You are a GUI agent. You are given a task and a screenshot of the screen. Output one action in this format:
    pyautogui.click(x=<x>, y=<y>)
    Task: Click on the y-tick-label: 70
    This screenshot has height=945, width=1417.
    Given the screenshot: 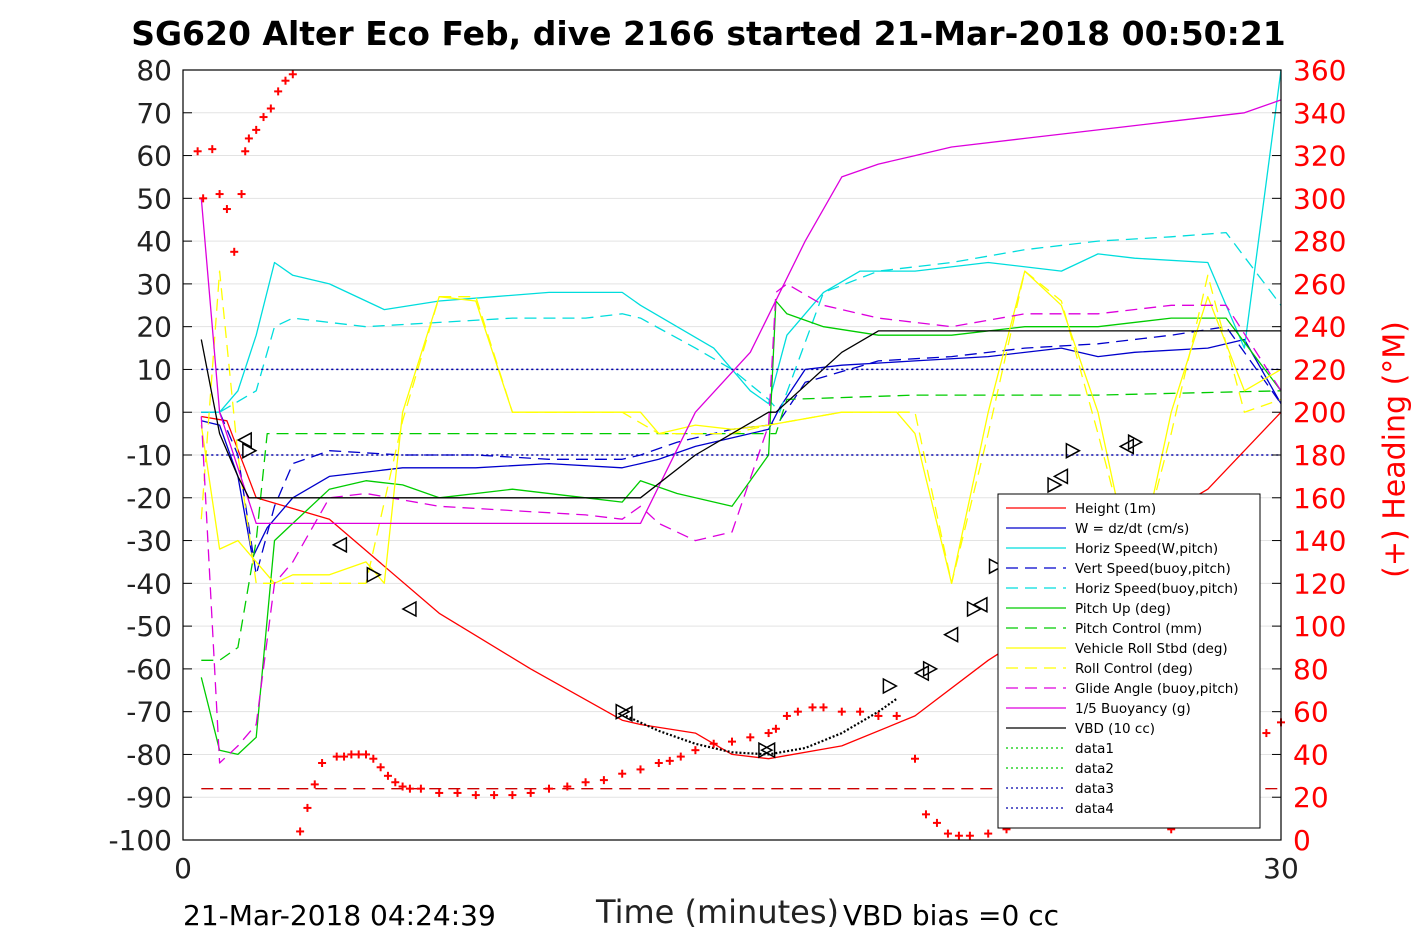 What is the action you would take?
    pyautogui.click(x=154, y=113)
    